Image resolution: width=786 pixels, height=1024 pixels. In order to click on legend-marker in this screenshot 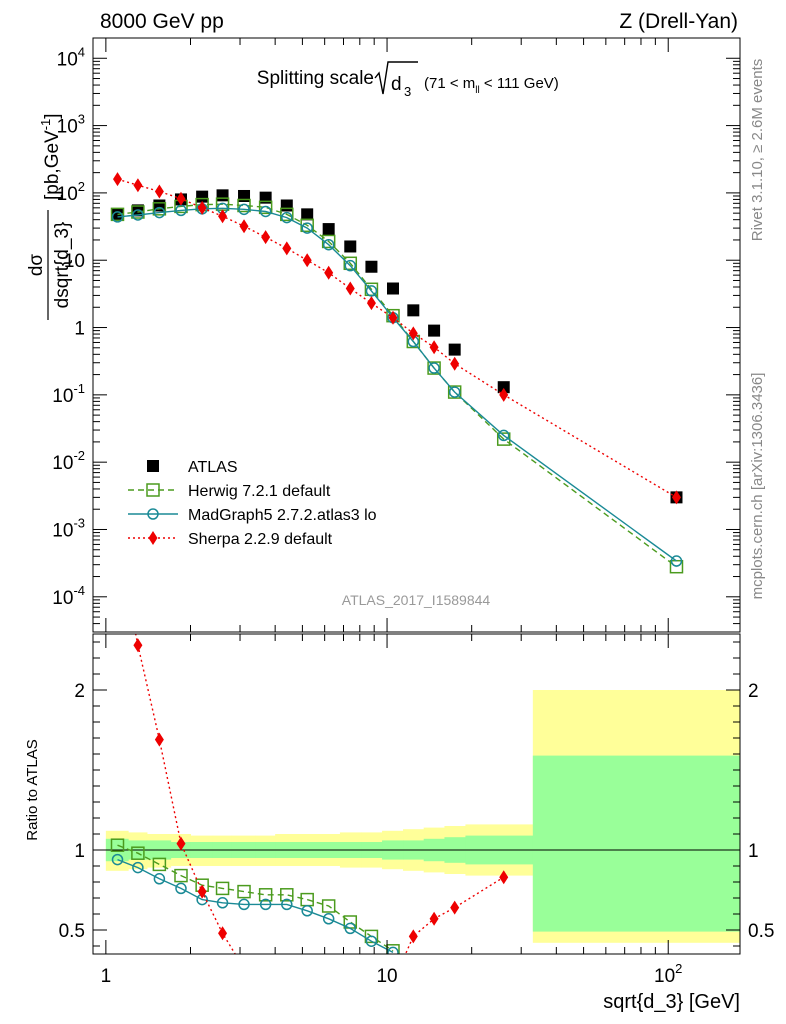, I will do `click(153, 514)`.